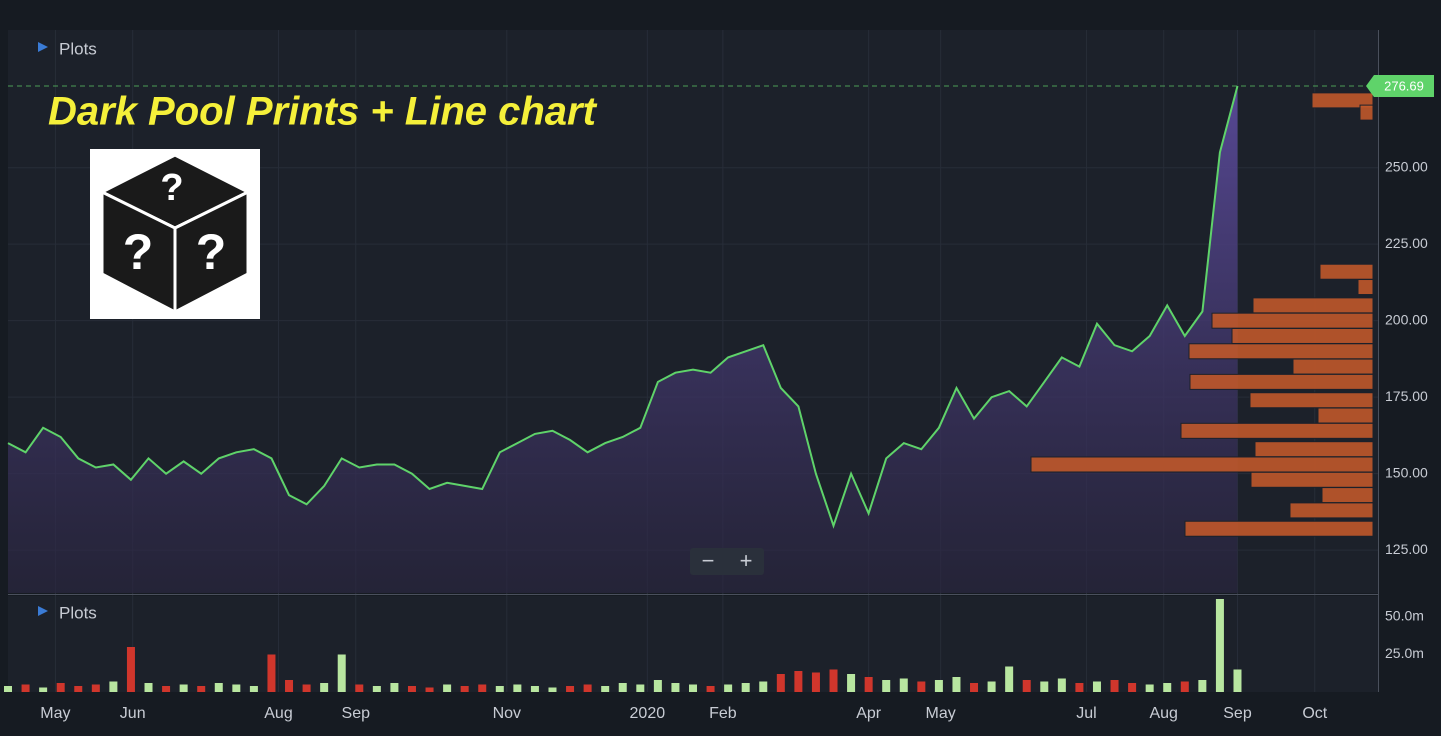 This screenshot has width=1441, height=736. Describe the element at coordinates (278, 713) in the screenshot. I see `x-tick-label: Aug` at that location.